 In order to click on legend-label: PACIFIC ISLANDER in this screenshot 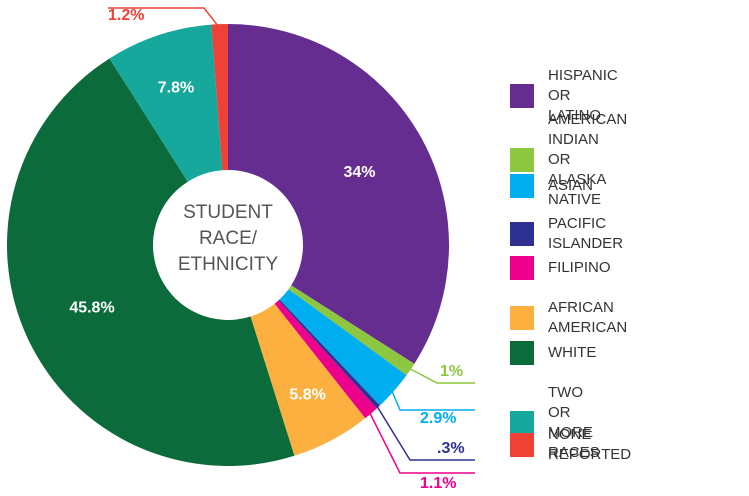, I will do `click(586, 233)`.